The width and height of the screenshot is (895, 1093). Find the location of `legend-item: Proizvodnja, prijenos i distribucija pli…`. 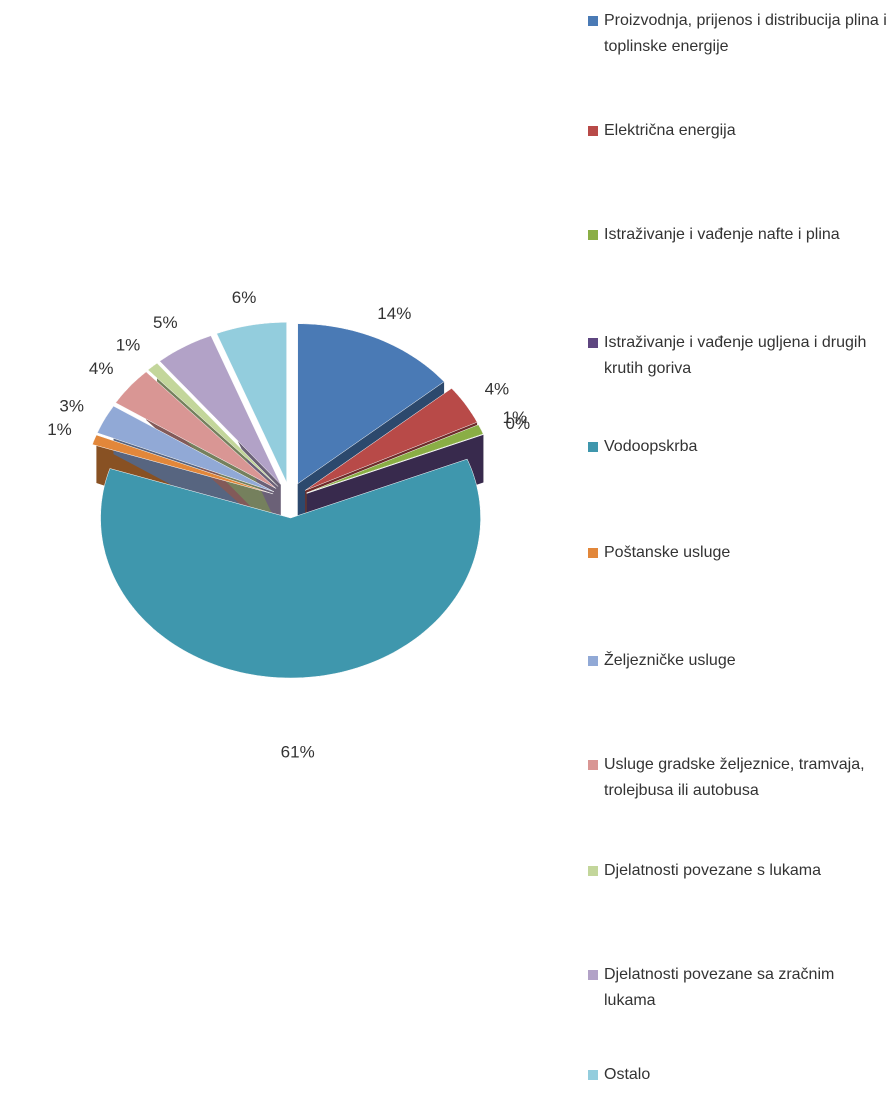

legend-item: Proizvodnja, prijenos i distribucija pli… is located at coordinates (738, 34).